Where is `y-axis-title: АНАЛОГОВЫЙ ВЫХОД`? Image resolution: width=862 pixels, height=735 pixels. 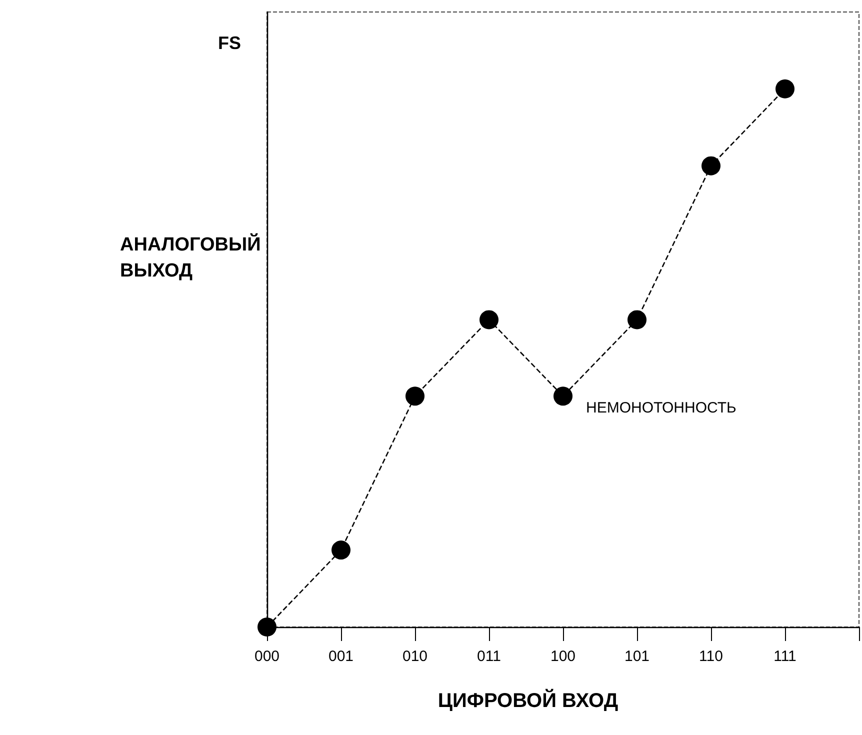 y-axis-title: АНАЛОГОВЫЙ ВЫХОД is located at coordinates (190, 257).